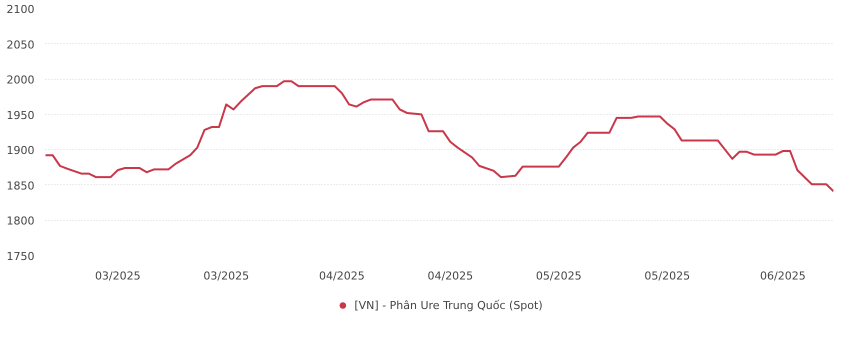  What do you see at coordinates (20, 45) in the screenshot?
I see `y-tick-label: 2050` at bounding box center [20, 45].